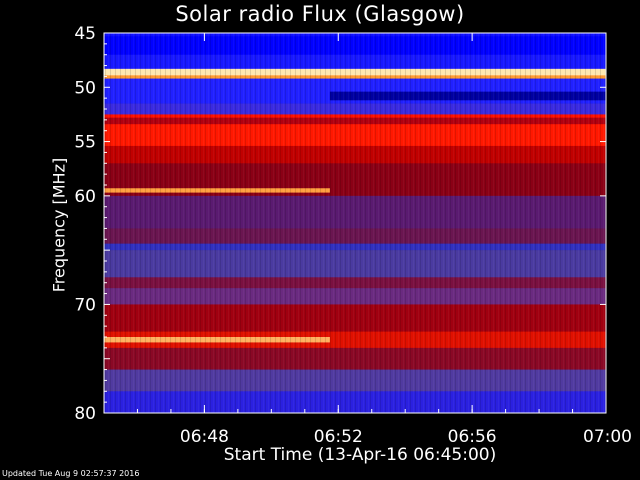 This screenshot has height=480, width=640. Describe the element at coordinates (360, 455) in the screenshot. I see `x-axis-label: Start Time (13-Apr-16 06:45:00)` at that location.